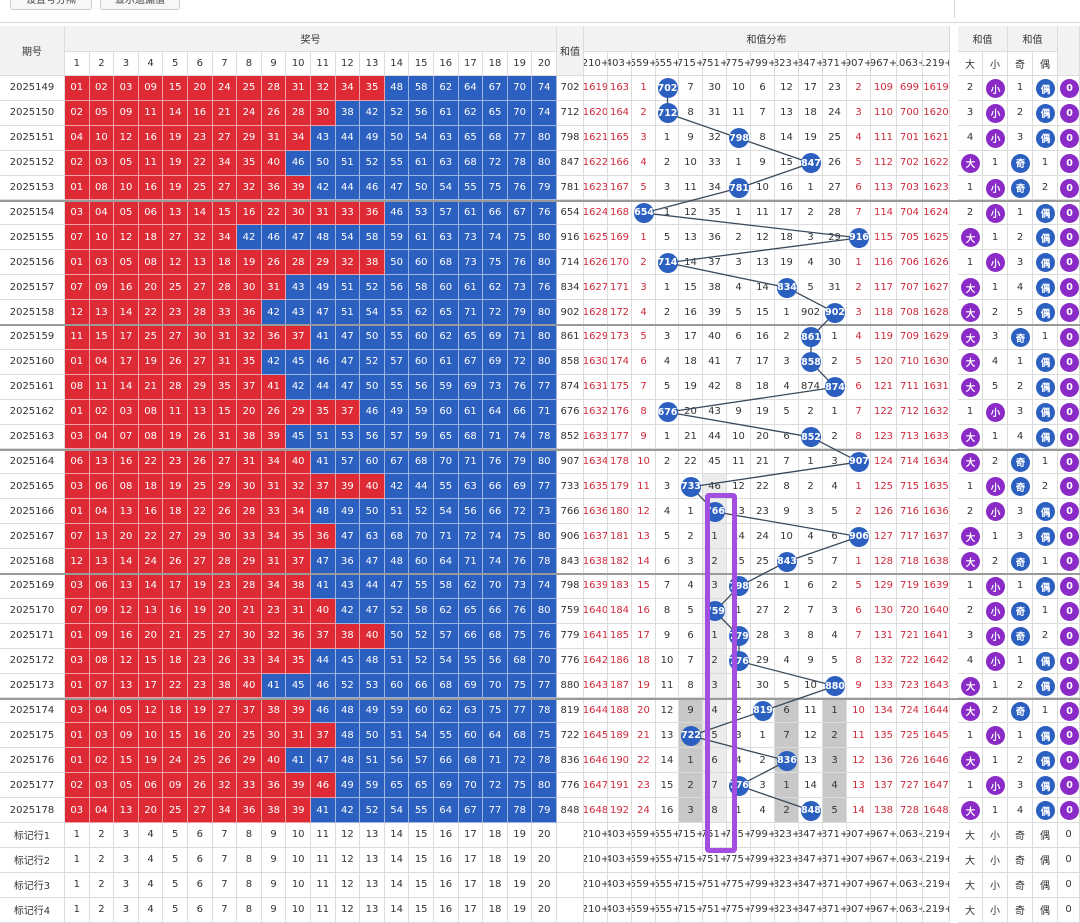 The height and width of the screenshot is (923, 1080). I want to click on sum-dist-cell: 702, so click(910, 163).